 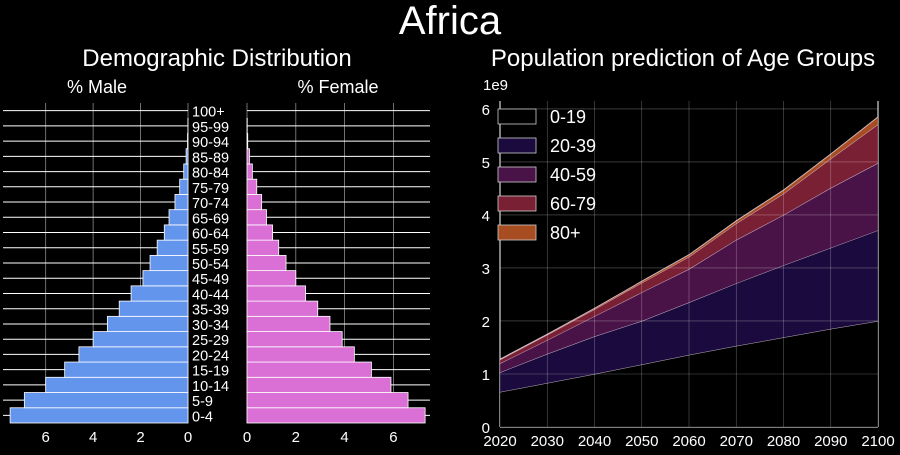 I want to click on y-tick-label: 2, so click(x=486, y=322).